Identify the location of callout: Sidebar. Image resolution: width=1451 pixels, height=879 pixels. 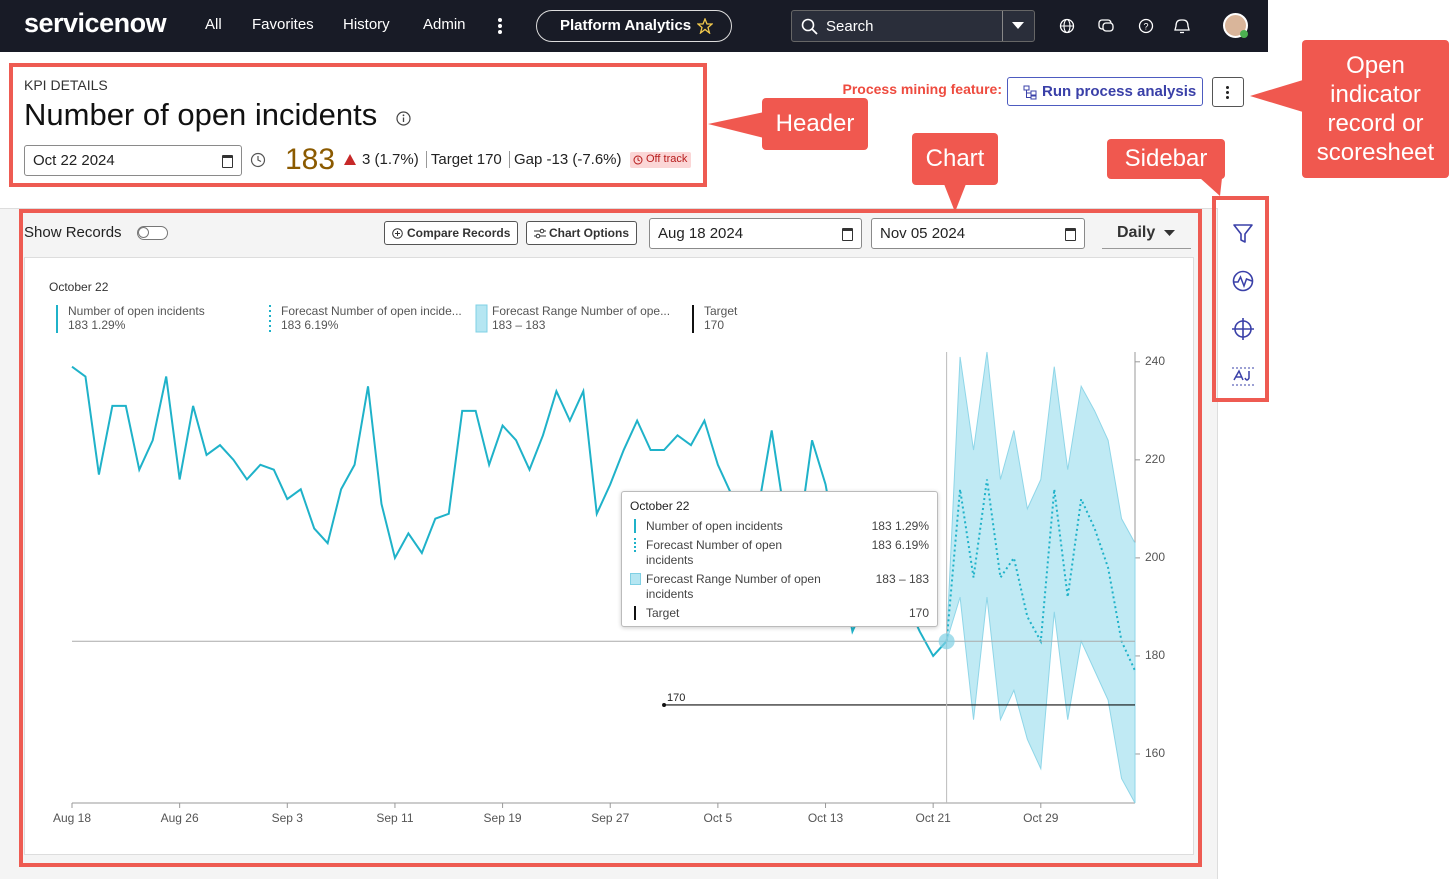
(1166, 159).